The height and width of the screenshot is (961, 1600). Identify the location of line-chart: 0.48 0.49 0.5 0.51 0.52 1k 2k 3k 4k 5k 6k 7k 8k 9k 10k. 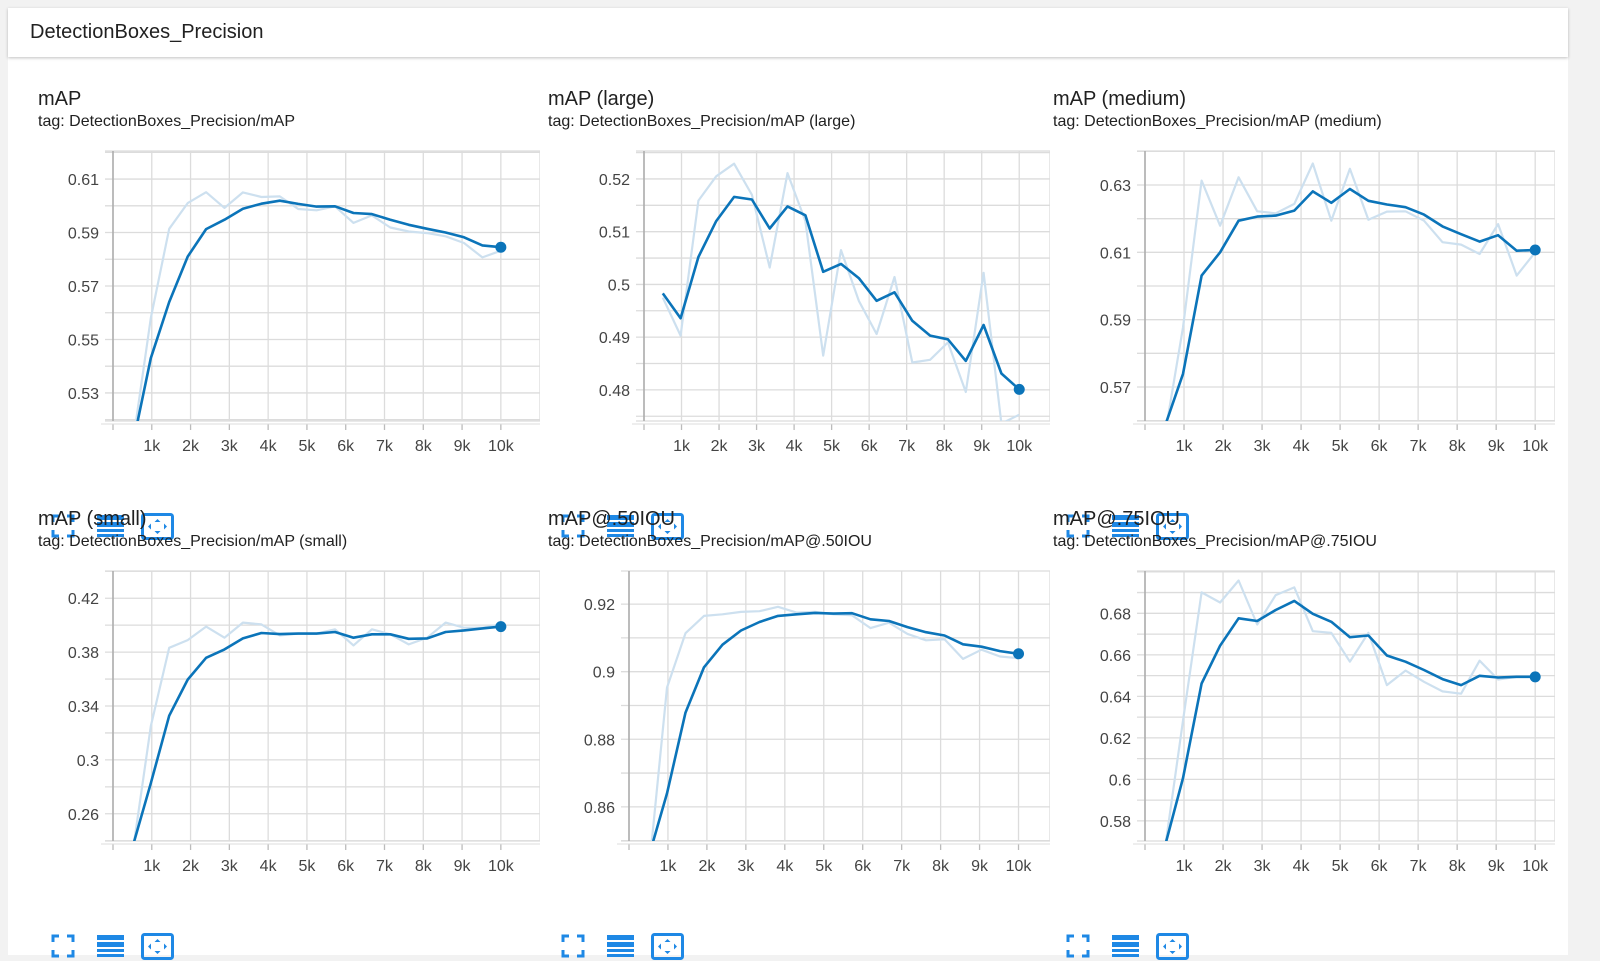
(795, 298).